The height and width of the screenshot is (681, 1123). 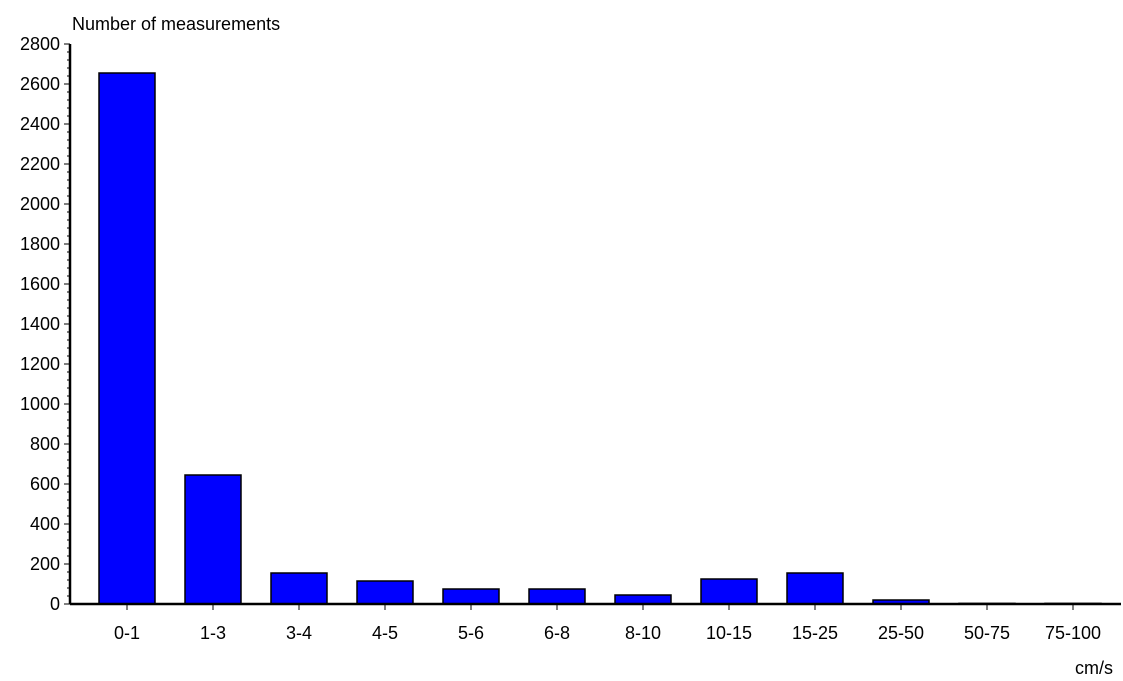 What do you see at coordinates (45, 564) in the screenshot?
I see `y-tick-label: 200` at bounding box center [45, 564].